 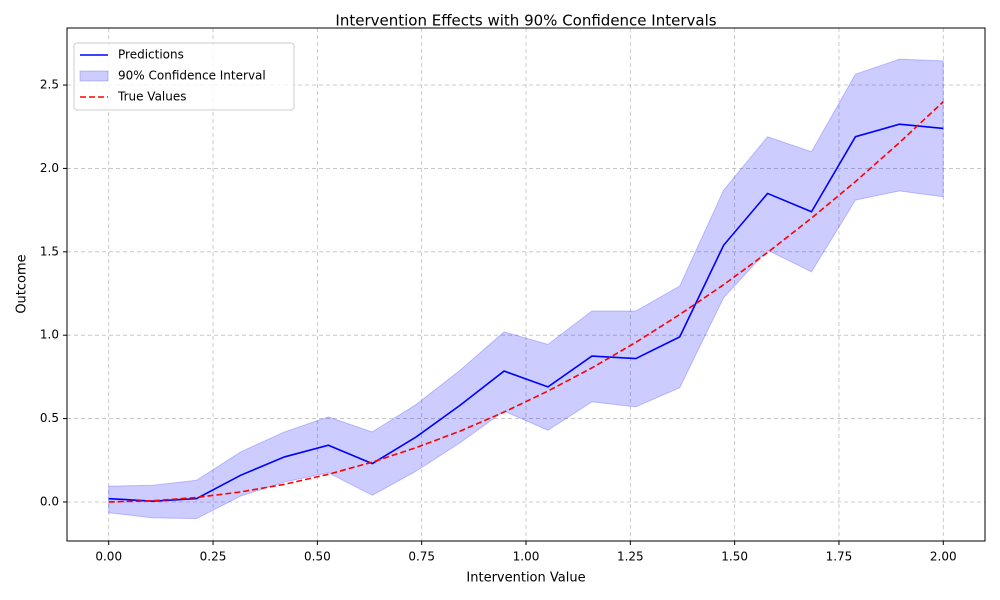 What do you see at coordinates (839, 557) in the screenshot?
I see `x-tick-label: 1.75` at bounding box center [839, 557].